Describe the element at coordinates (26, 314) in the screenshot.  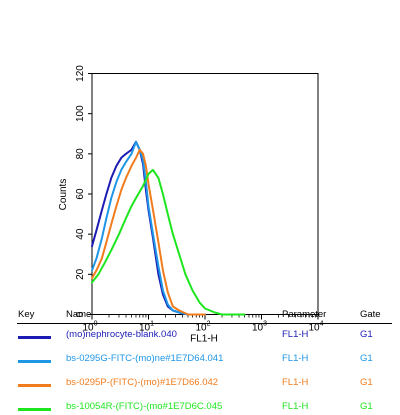
I see `key-header: Key` at that location.